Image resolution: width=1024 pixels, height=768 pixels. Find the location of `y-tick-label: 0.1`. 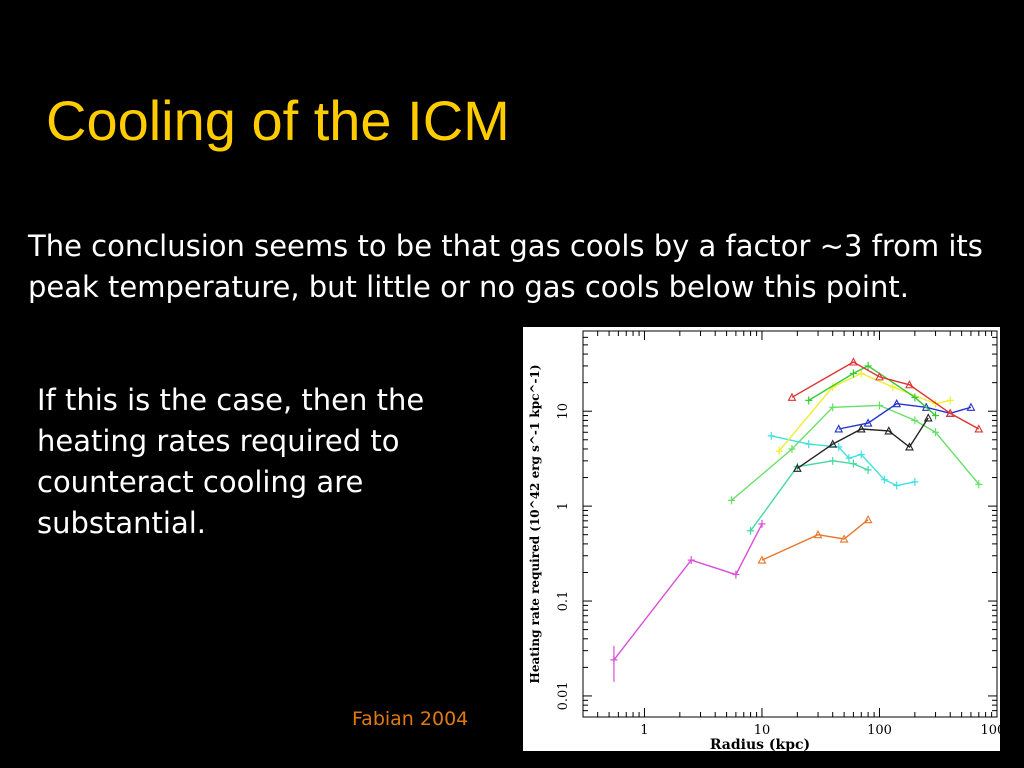

y-tick-label: 0.1 is located at coordinates (563, 601).